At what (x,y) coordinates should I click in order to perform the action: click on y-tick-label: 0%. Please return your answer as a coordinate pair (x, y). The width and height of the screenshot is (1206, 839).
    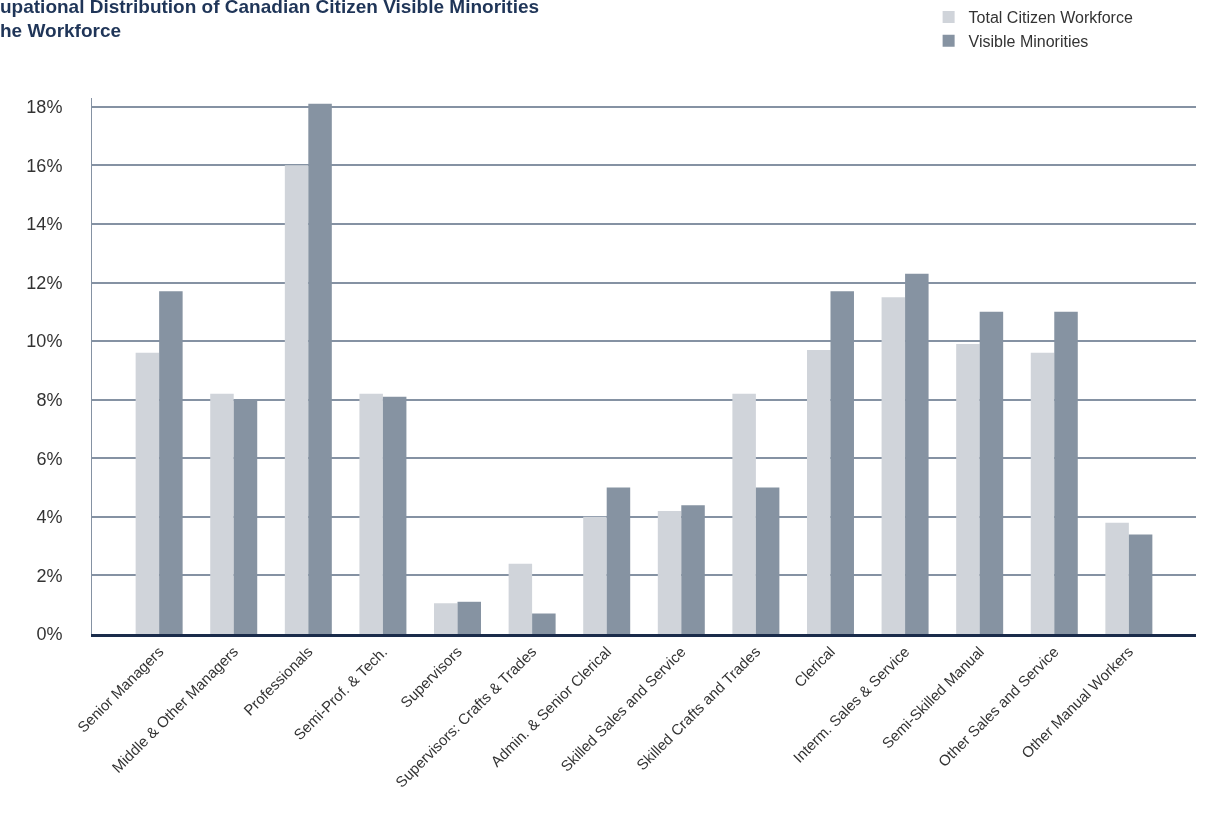
    Looking at the image, I should click on (49, 634).